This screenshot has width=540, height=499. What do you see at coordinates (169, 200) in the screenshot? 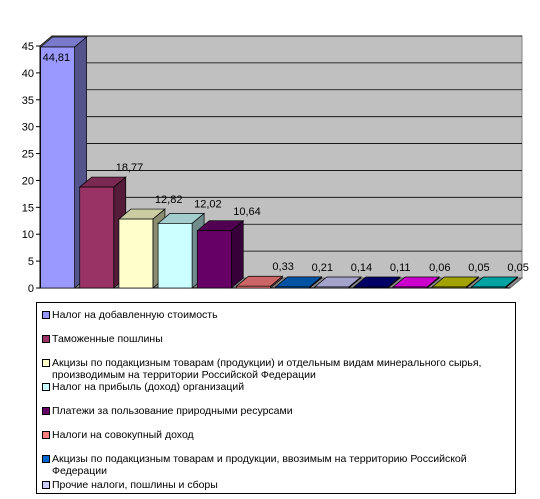
I see `data-label: 12,82` at bounding box center [169, 200].